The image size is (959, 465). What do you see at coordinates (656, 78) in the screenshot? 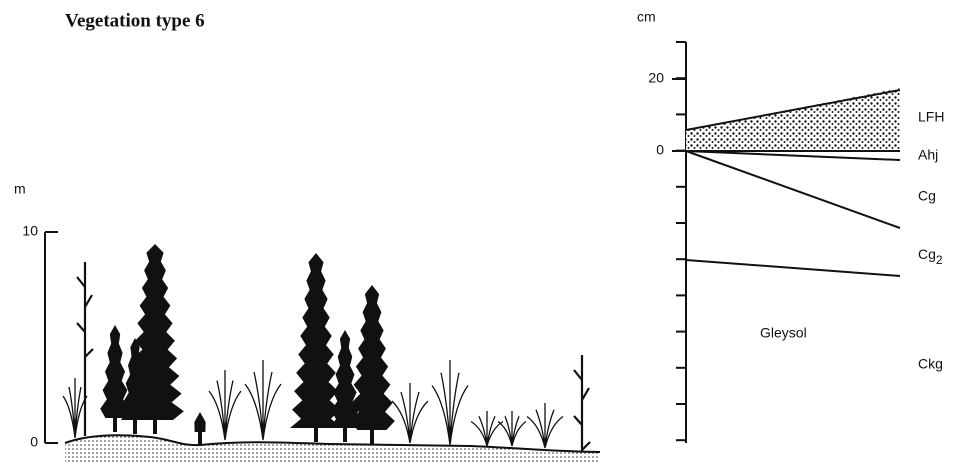
I see `tick-label: 20` at bounding box center [656, 78].